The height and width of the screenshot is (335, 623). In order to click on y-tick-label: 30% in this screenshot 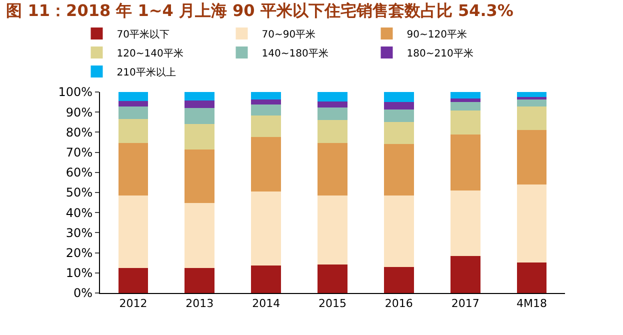, I will do `click(79, 233)`.